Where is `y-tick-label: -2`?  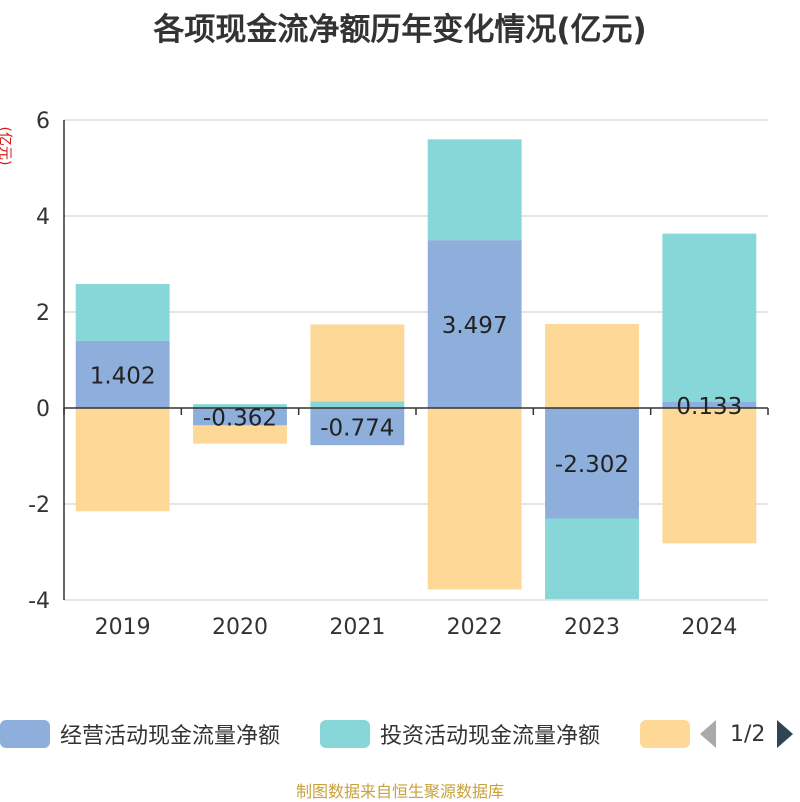
y-tick-label: -2 is located at coordinates (39, 505).